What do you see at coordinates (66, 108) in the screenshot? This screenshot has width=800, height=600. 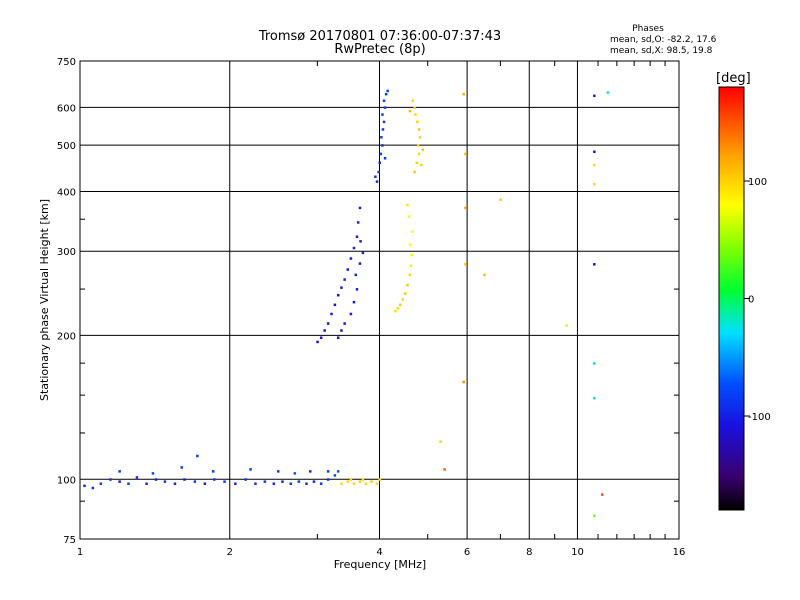 I see `y-tick-label: 600` at bounding box center [66, 108].